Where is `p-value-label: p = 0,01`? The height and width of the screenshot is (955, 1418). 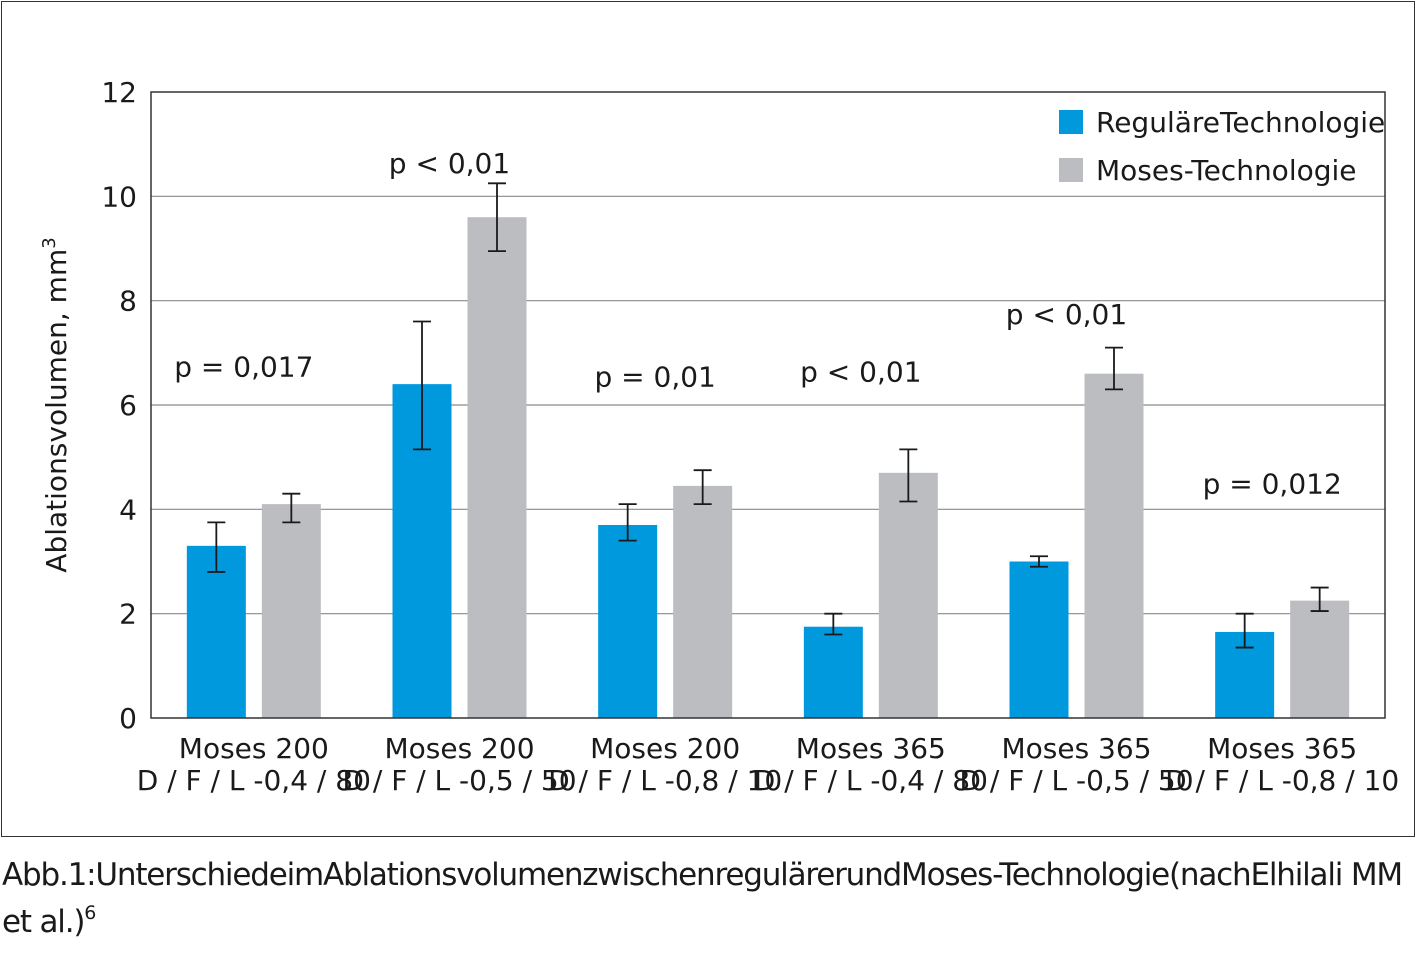 p-value-label: p = 0,01 is located at coordinates (654, 377).